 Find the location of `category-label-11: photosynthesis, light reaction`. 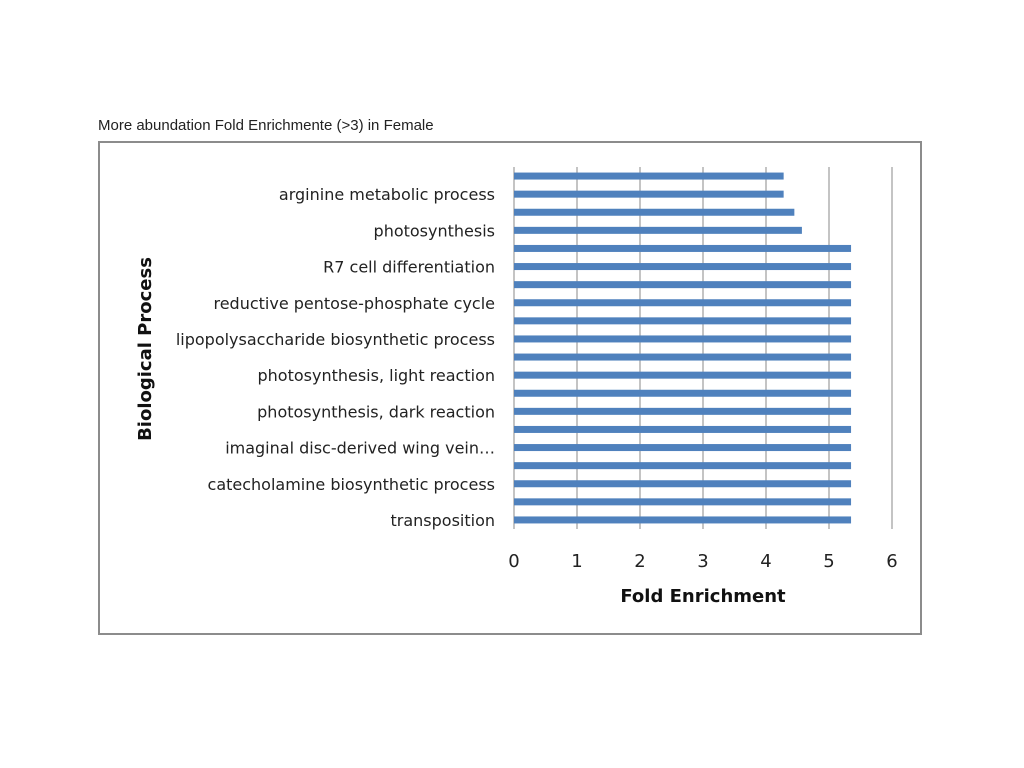

category-label-11: photosynthesis, light reaction is located at coordinates (376, 375).